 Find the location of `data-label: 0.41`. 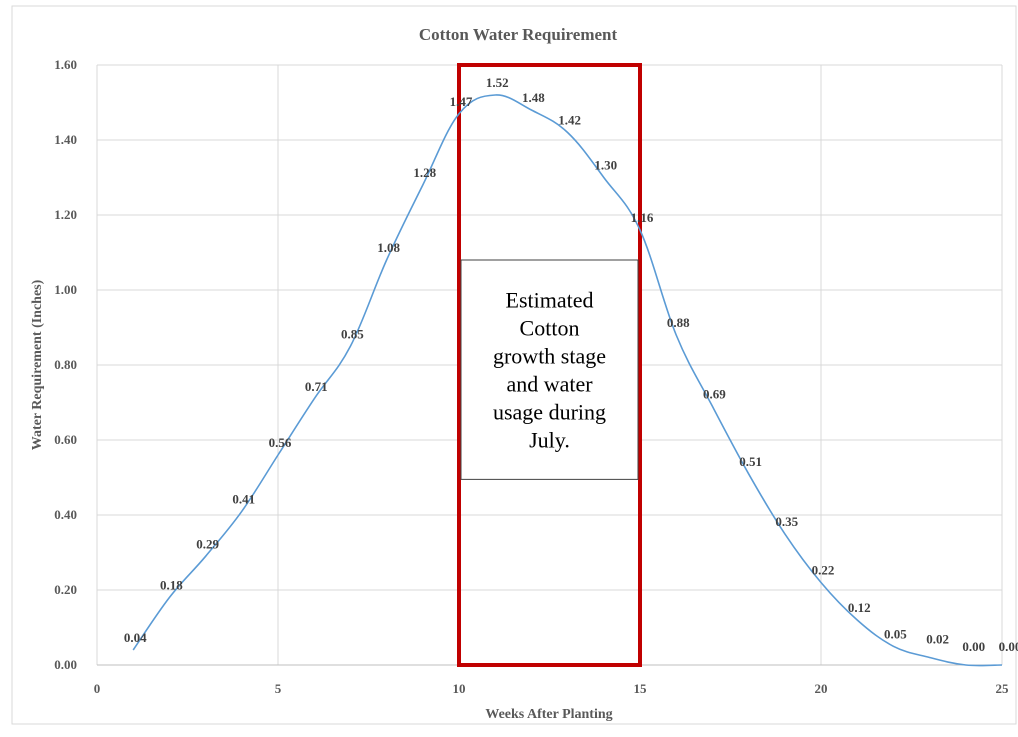

data-label: 0.41 is located at coordinates (243, 498).